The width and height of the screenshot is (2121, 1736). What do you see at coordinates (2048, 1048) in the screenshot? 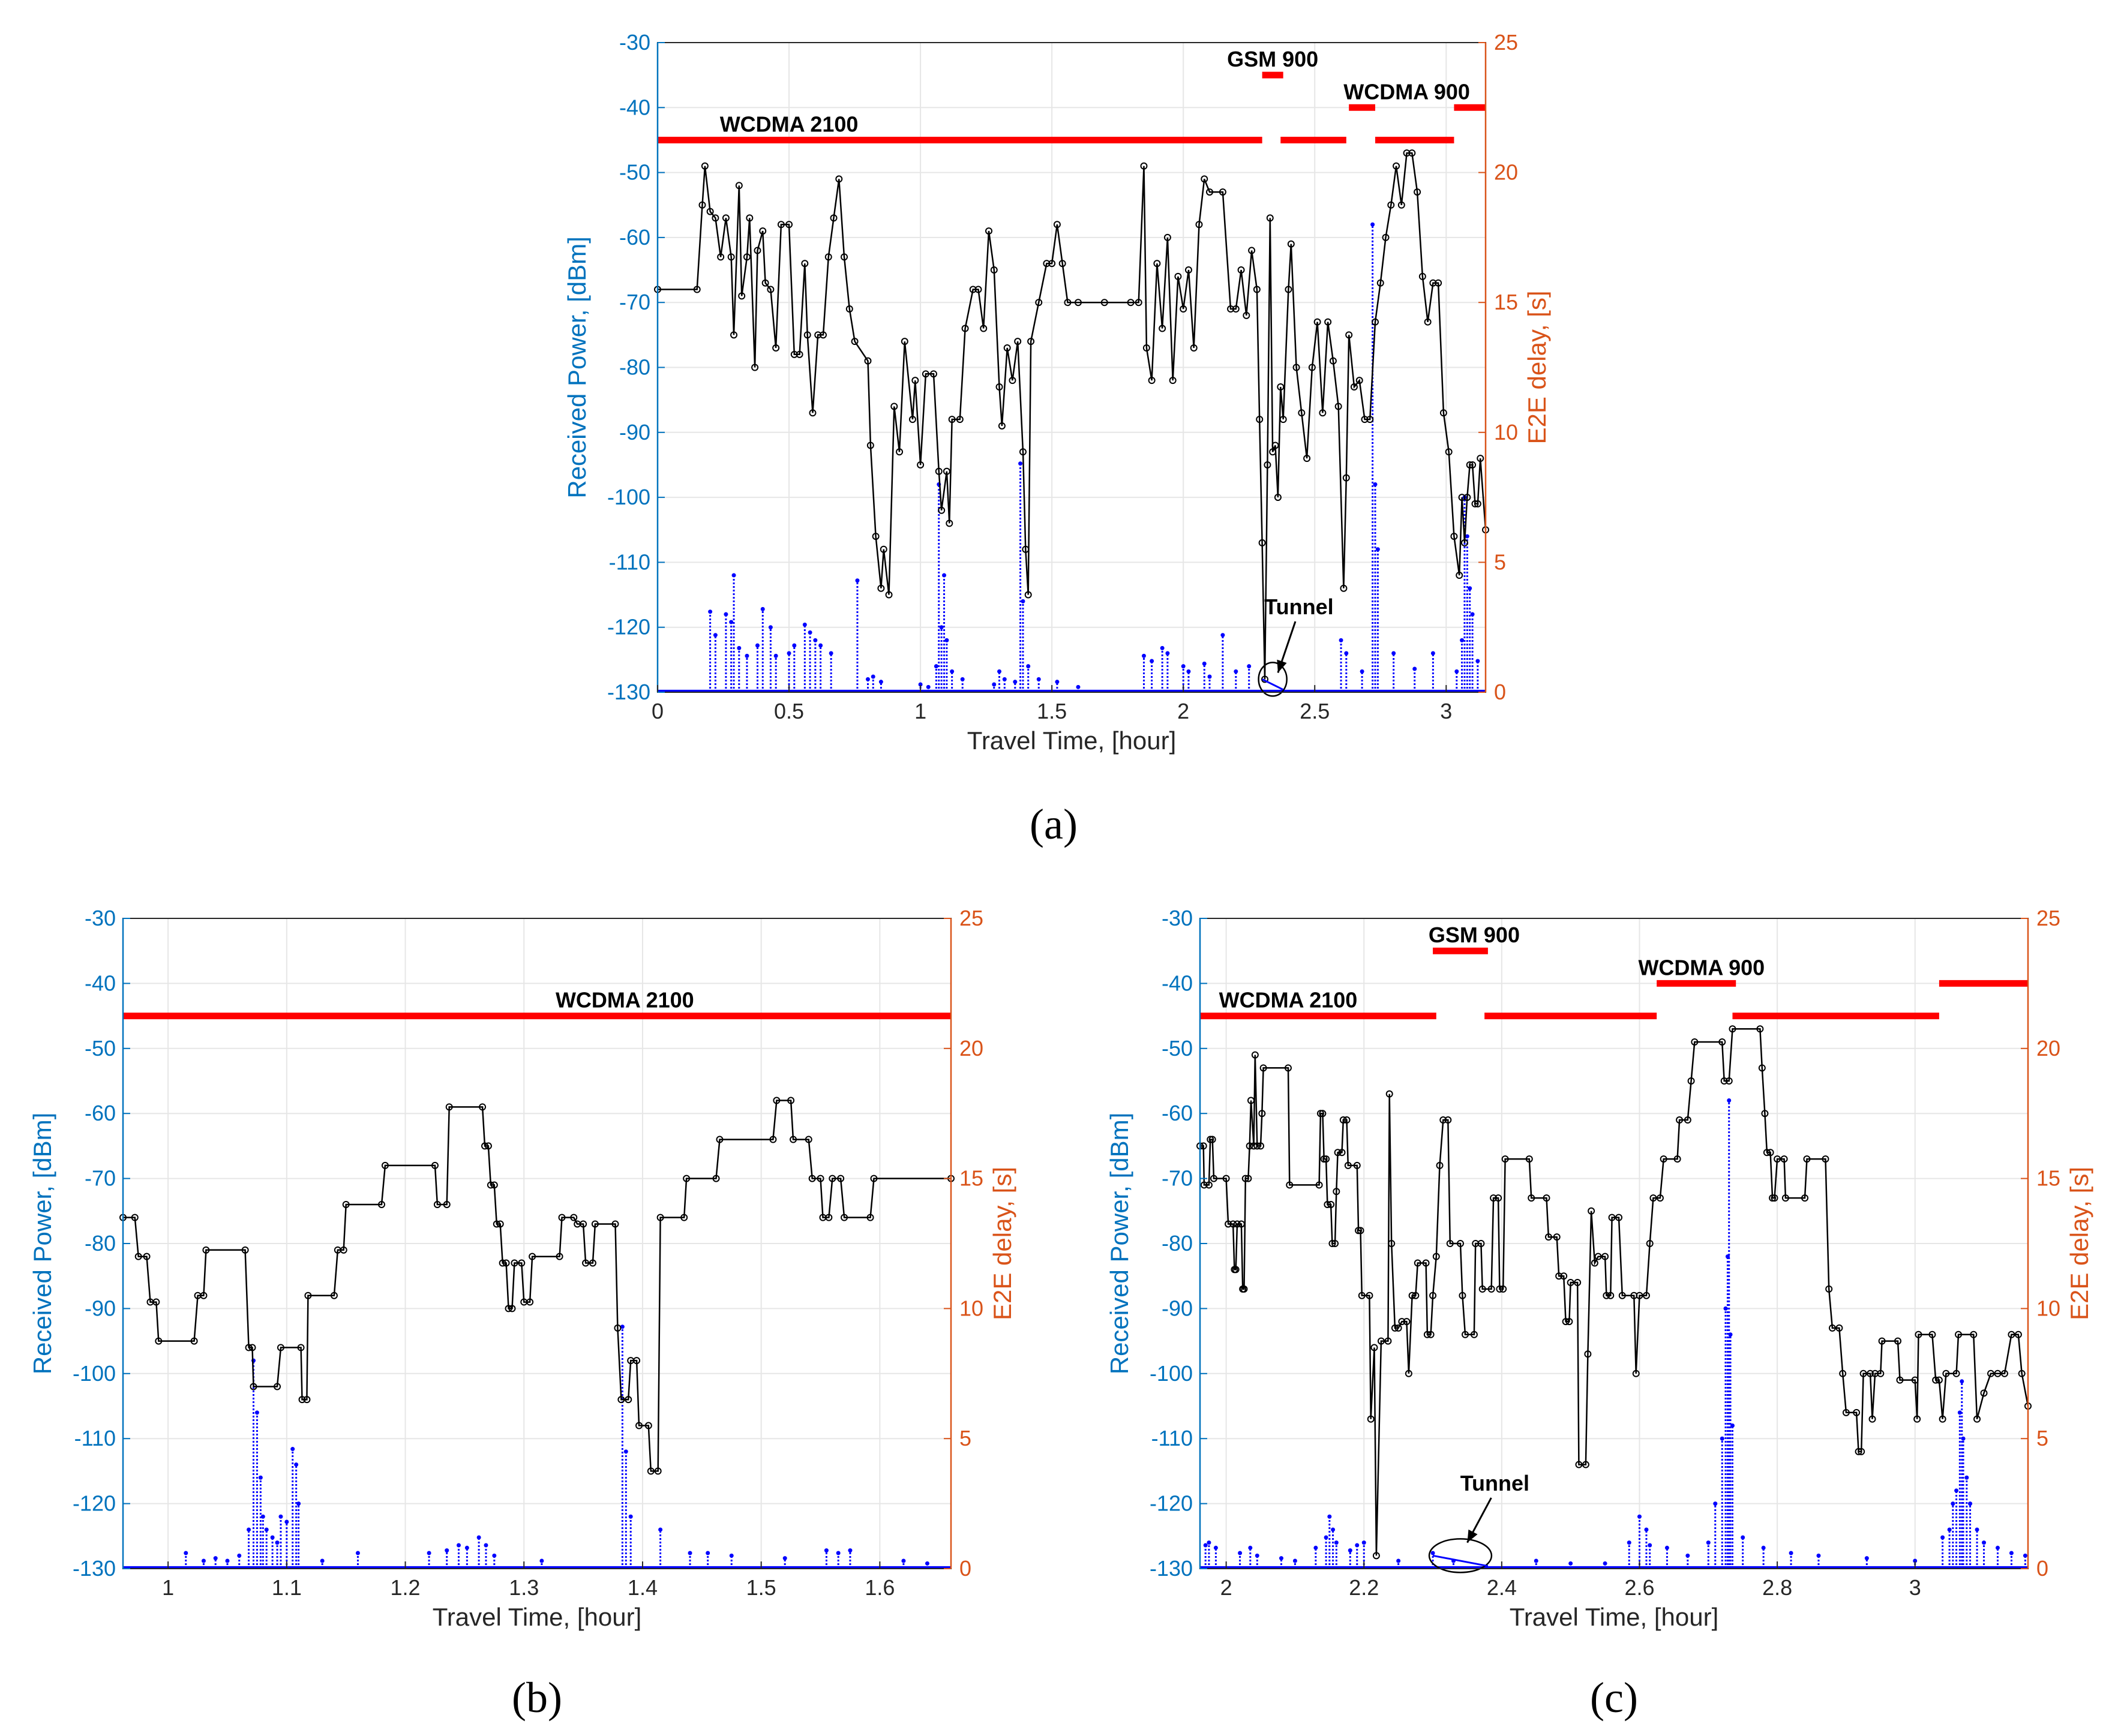
I see `y-tick-label-right: 20` at bounding box center [2048, 1048].